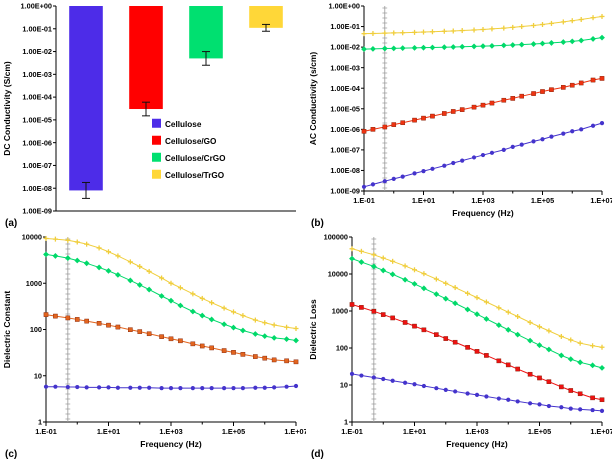 The height and width of the screenshot is (462, 612). I want to click on panel-label-a: (a), so click(11, 223).